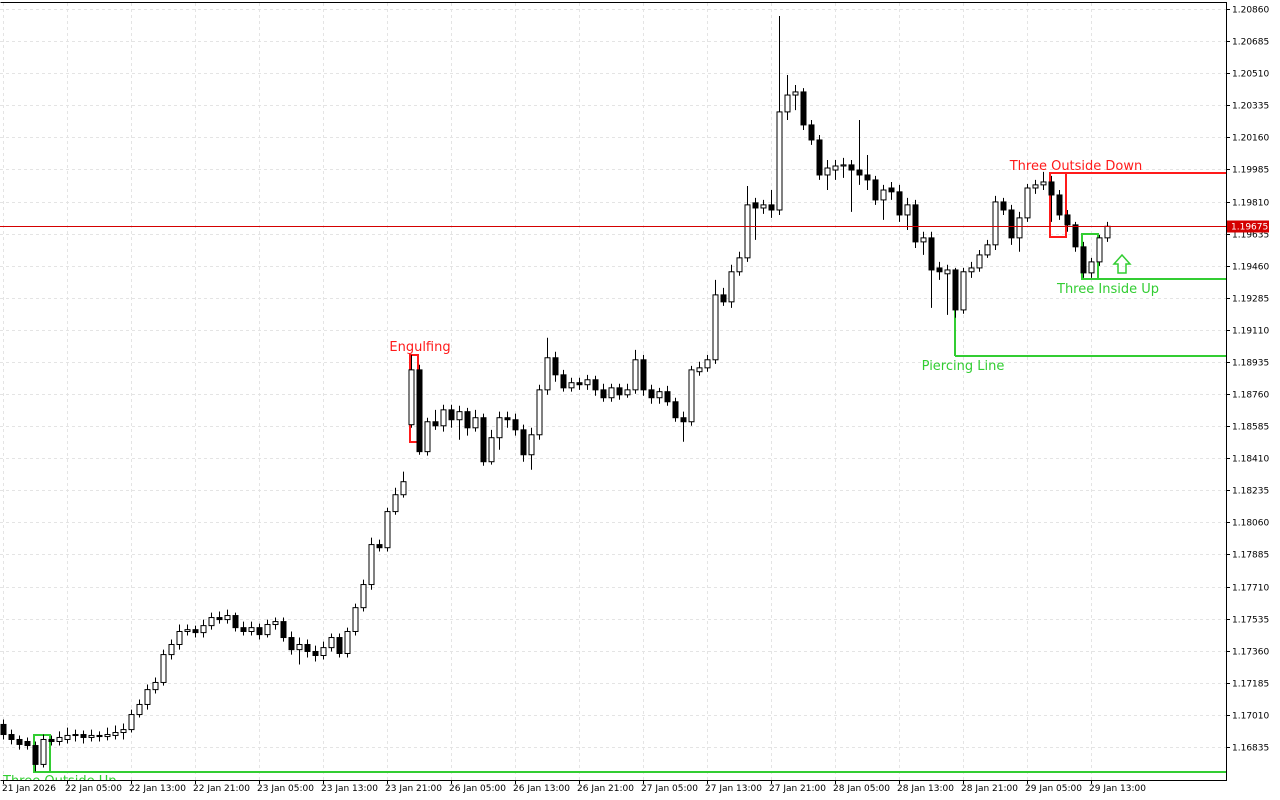 This screenshot has width=1280, height=800. Describe the element at coordinates (157, 789) in the screenshot. I see `x-tick-label: 22 Jan 13:00` at that location.